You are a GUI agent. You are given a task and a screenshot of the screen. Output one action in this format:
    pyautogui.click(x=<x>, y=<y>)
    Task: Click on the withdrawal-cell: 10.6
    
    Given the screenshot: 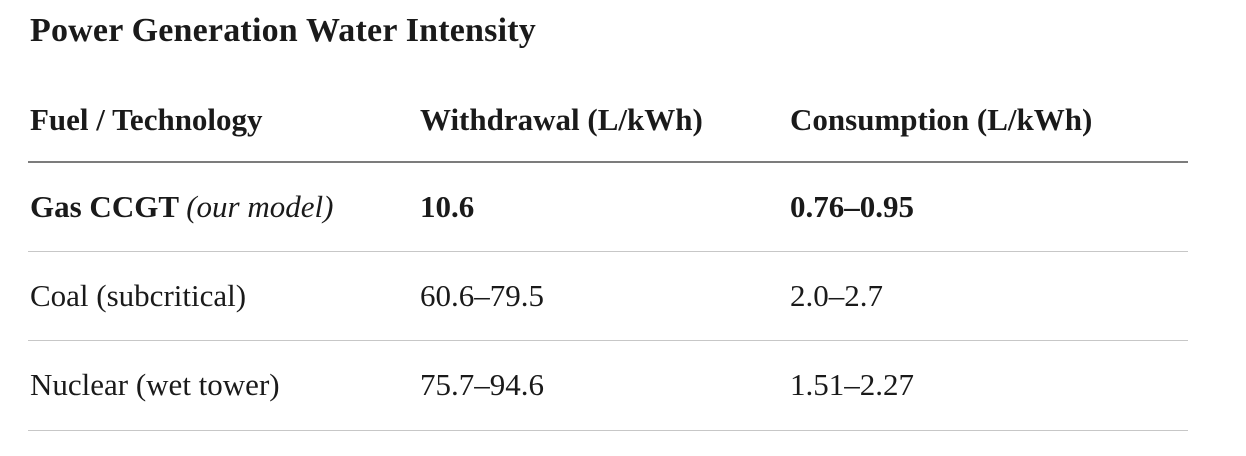 What is the action you would take?
    pyautogui.click(x=603, y=207)
    